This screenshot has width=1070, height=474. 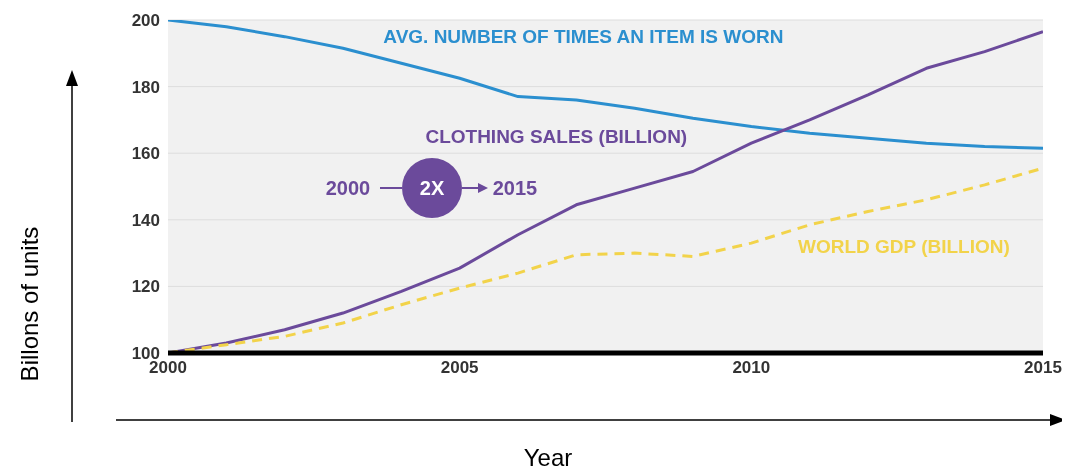 I want to click on x-tick-label: 2005, so click(x=459, y=368).